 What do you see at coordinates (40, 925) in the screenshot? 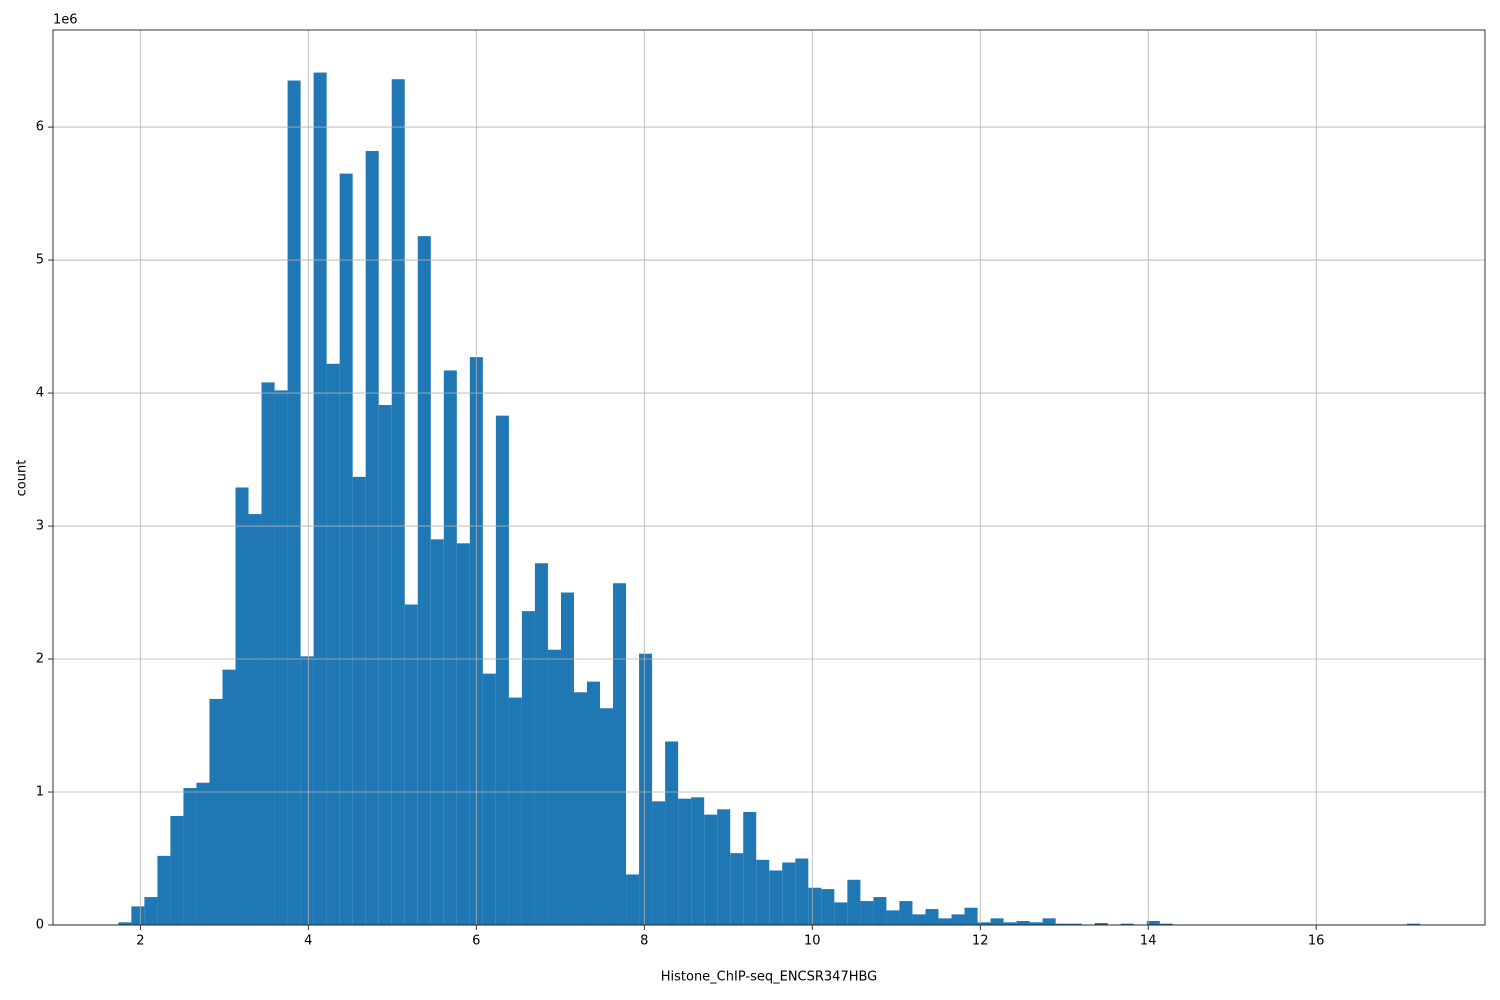
I see `y-tick-label: 0` at bounding box center [40, 925].